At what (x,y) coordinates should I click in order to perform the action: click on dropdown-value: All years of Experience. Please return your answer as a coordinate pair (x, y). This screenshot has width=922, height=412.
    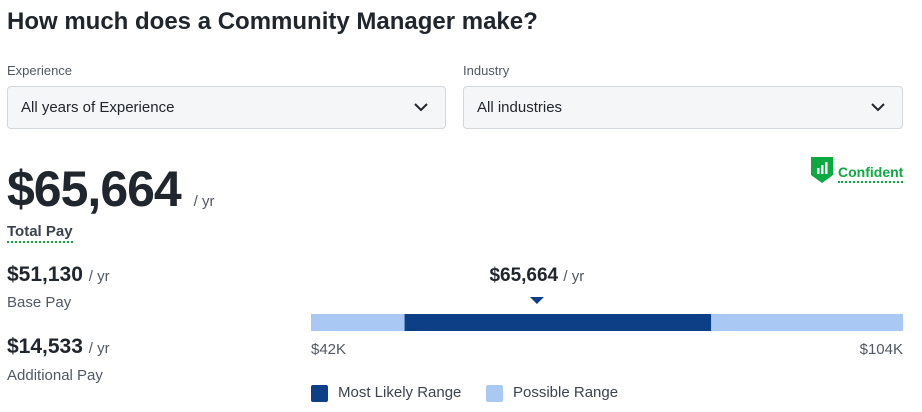
    Looking at the image, I should click on (98, 107).